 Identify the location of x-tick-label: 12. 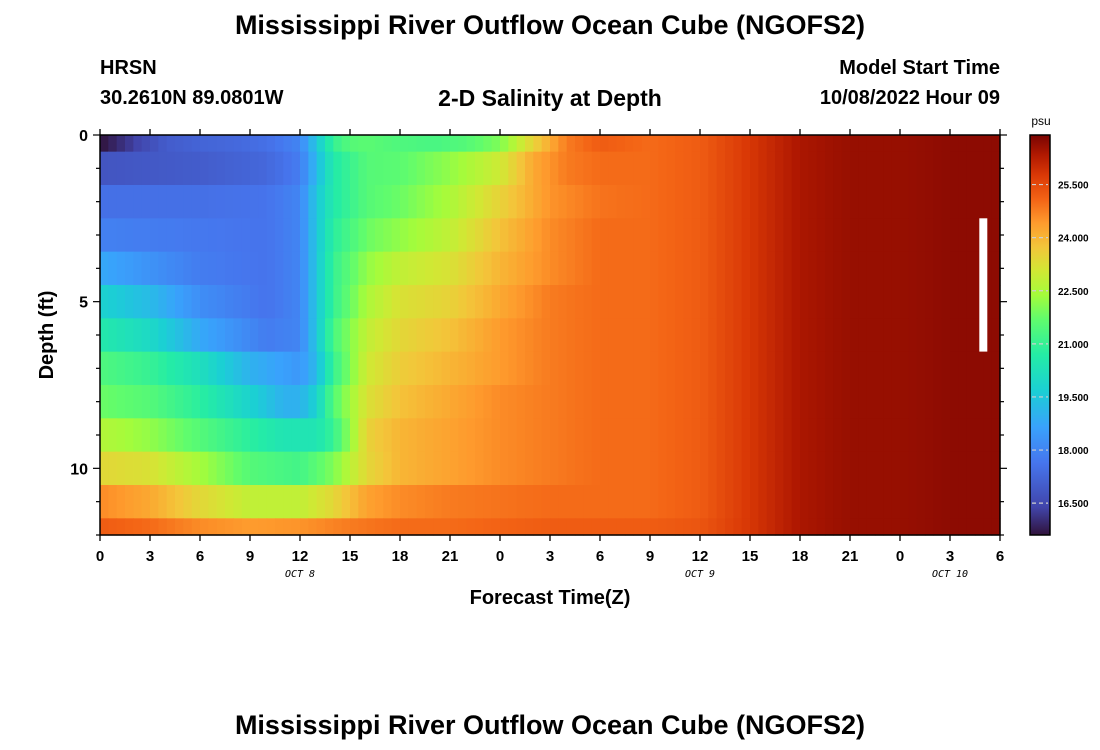
(700, 556).